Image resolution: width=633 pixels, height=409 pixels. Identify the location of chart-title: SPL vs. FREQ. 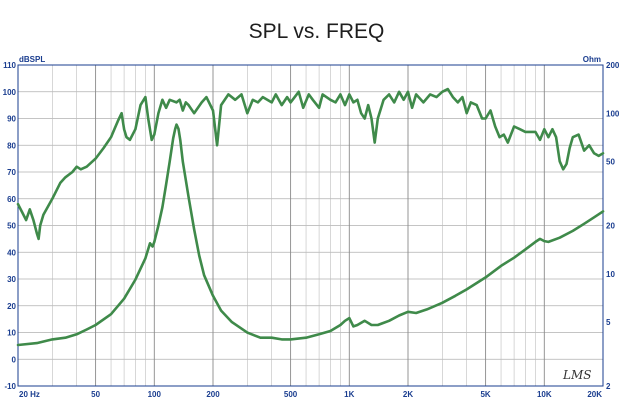
(316, 31).